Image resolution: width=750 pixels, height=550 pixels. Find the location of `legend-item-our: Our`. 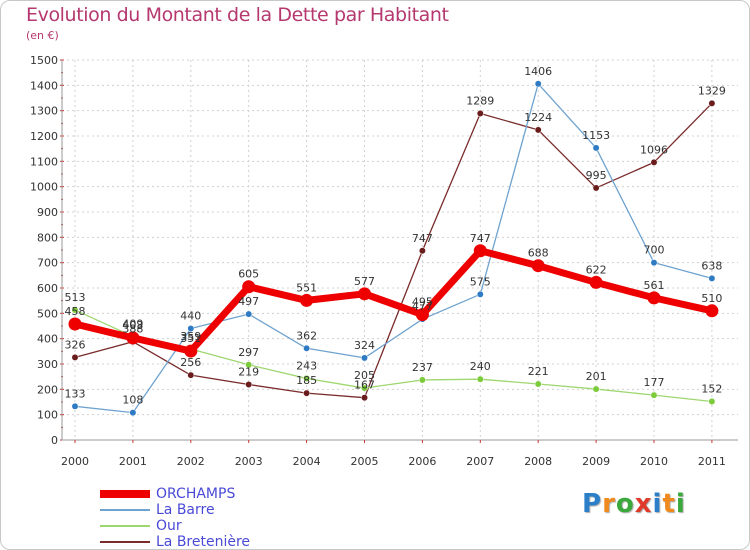

legend-item-our: Our is located at coordinates (175, 526).